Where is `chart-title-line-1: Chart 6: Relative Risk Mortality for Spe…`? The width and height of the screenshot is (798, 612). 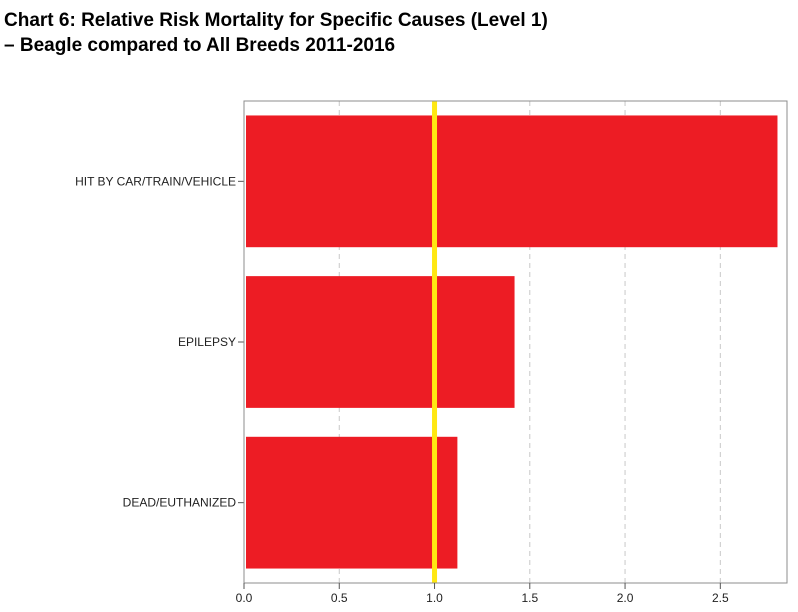 chart-title-line-1: Chart 6: Relative Risk Mortality for Spe… is located at coordinates (276, 20).